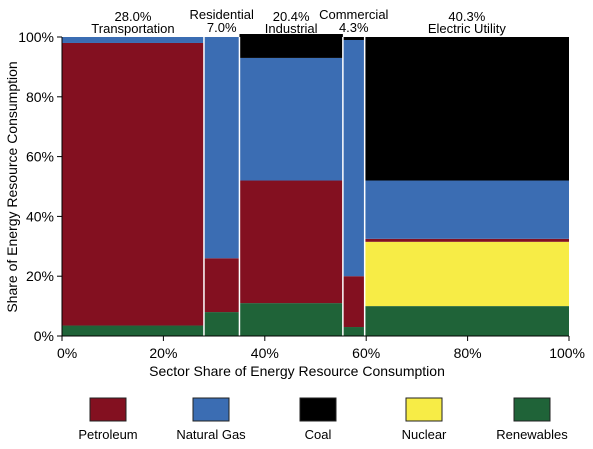 The width and height of the screenshot is (593, 449). I want to click on legend-swatch-coal, so click(318, 409).